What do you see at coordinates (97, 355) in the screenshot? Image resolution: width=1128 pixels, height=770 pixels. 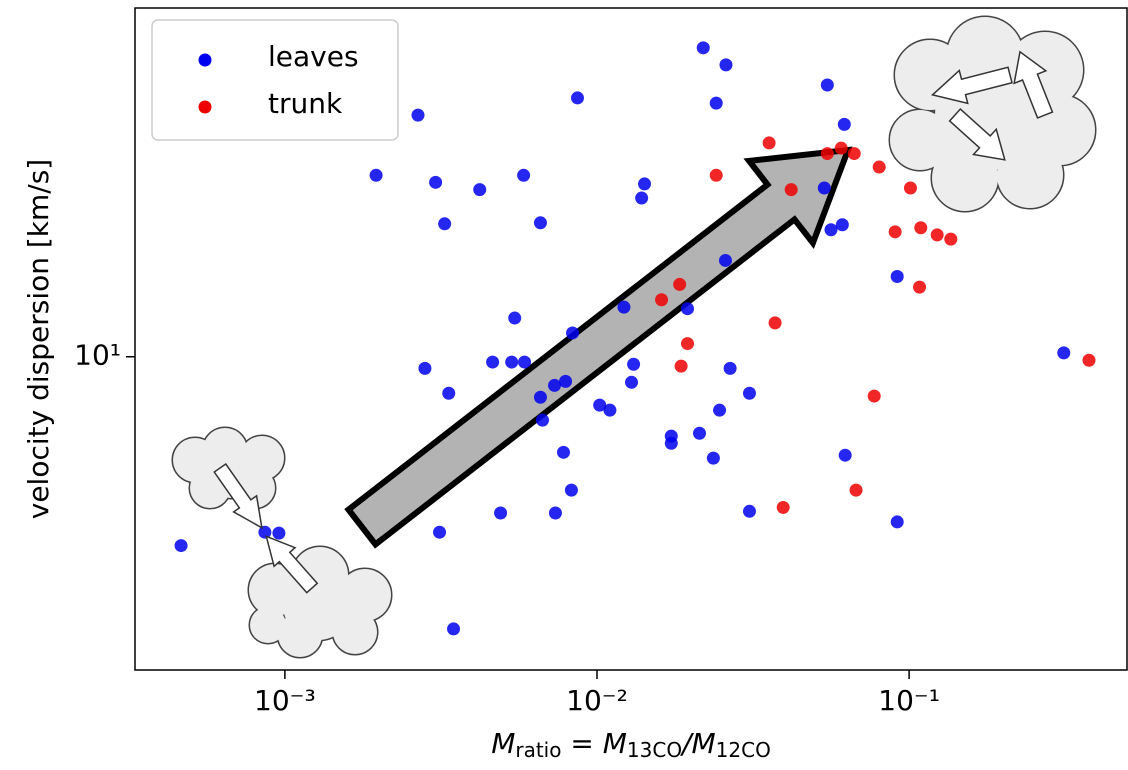 I see `y-tick-label: 10¹` at bounding box center [97, 355].